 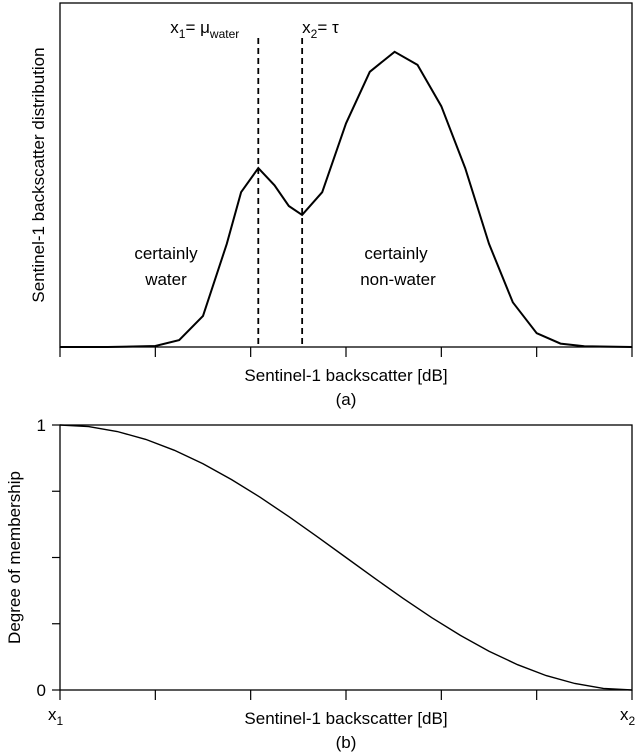 What do you see at coordinates (41, 425) in the screenshot?
I see `y-tick-label: 1` at bounding box center [41, 425].